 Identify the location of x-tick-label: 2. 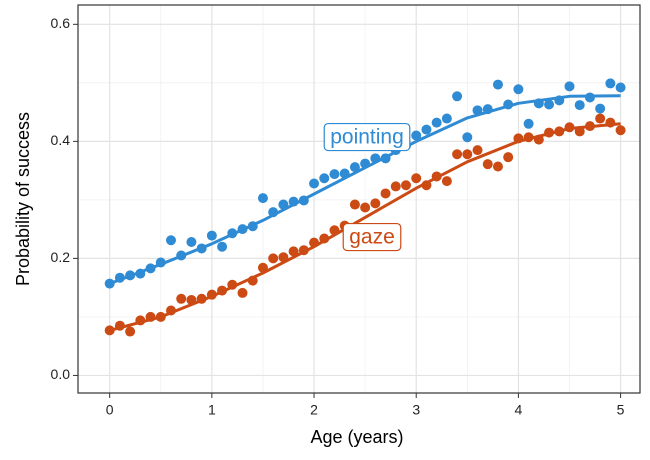
(314, 410).